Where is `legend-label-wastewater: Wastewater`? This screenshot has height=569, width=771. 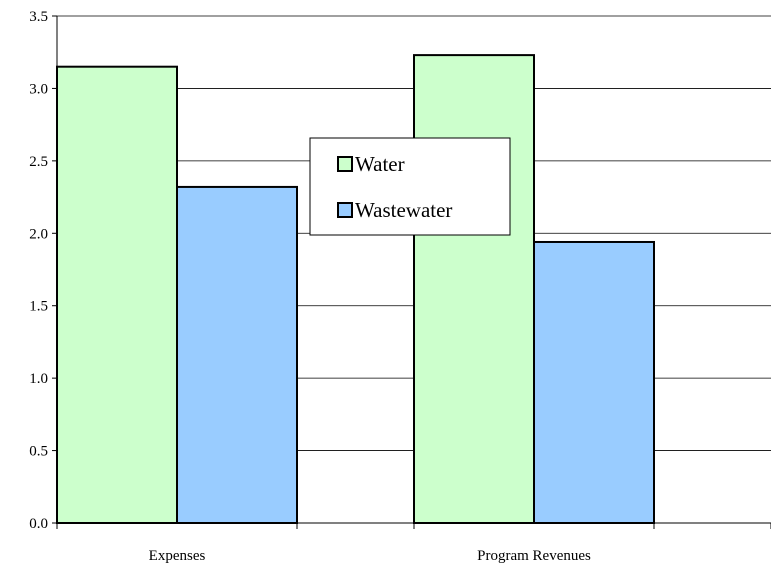 legend-label-wastewater: Wastewater is located at coordinates (403, 210).